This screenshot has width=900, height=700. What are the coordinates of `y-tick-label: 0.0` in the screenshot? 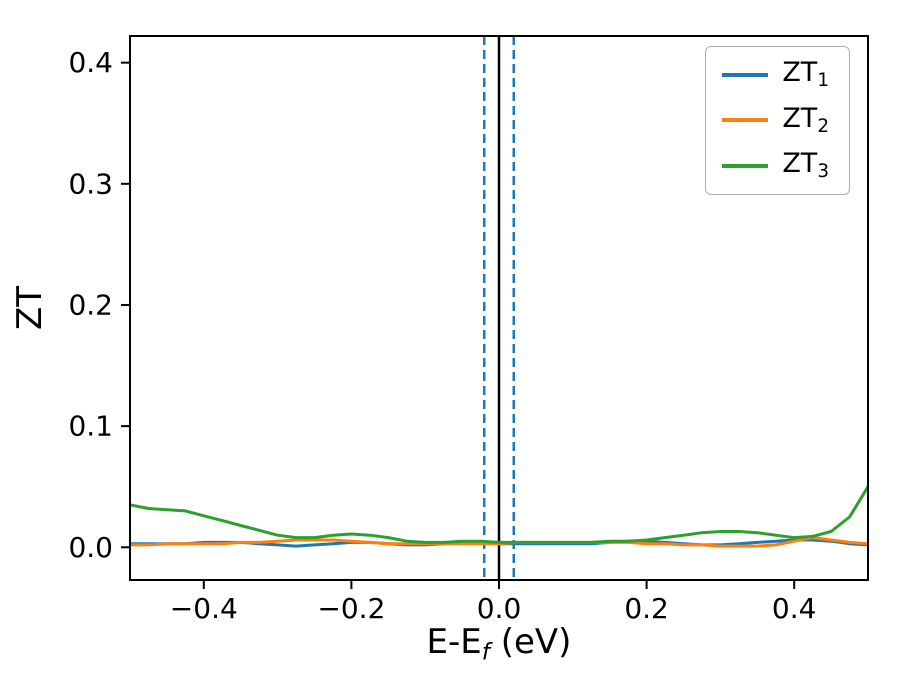 It's located at (90, 547).